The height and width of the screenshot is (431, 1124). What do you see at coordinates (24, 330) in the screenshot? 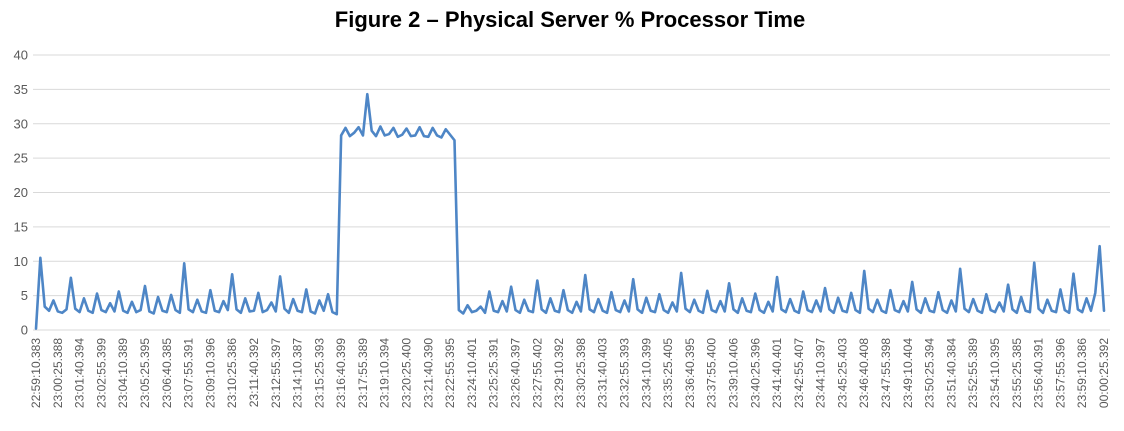
I see `y-axis-tick-label: 0` at bounding box center [24, 330].